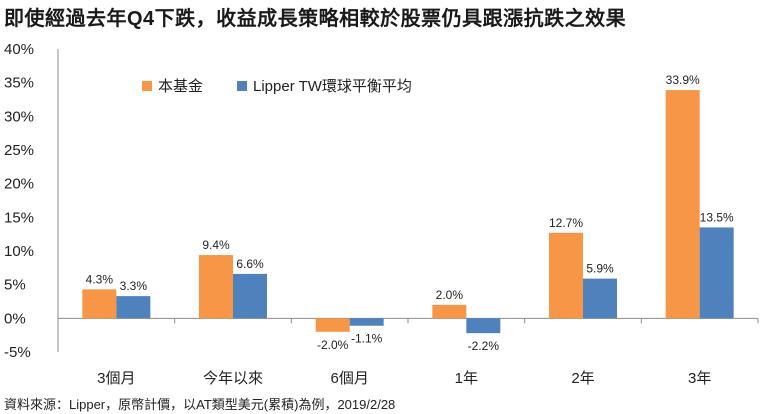 The image size is (760, 414). I want to click on chart-title: 即使經過去年Q4下跌，收益成長策略相較於股票仍具跟漲抗跌之效果, so click(315, 19).